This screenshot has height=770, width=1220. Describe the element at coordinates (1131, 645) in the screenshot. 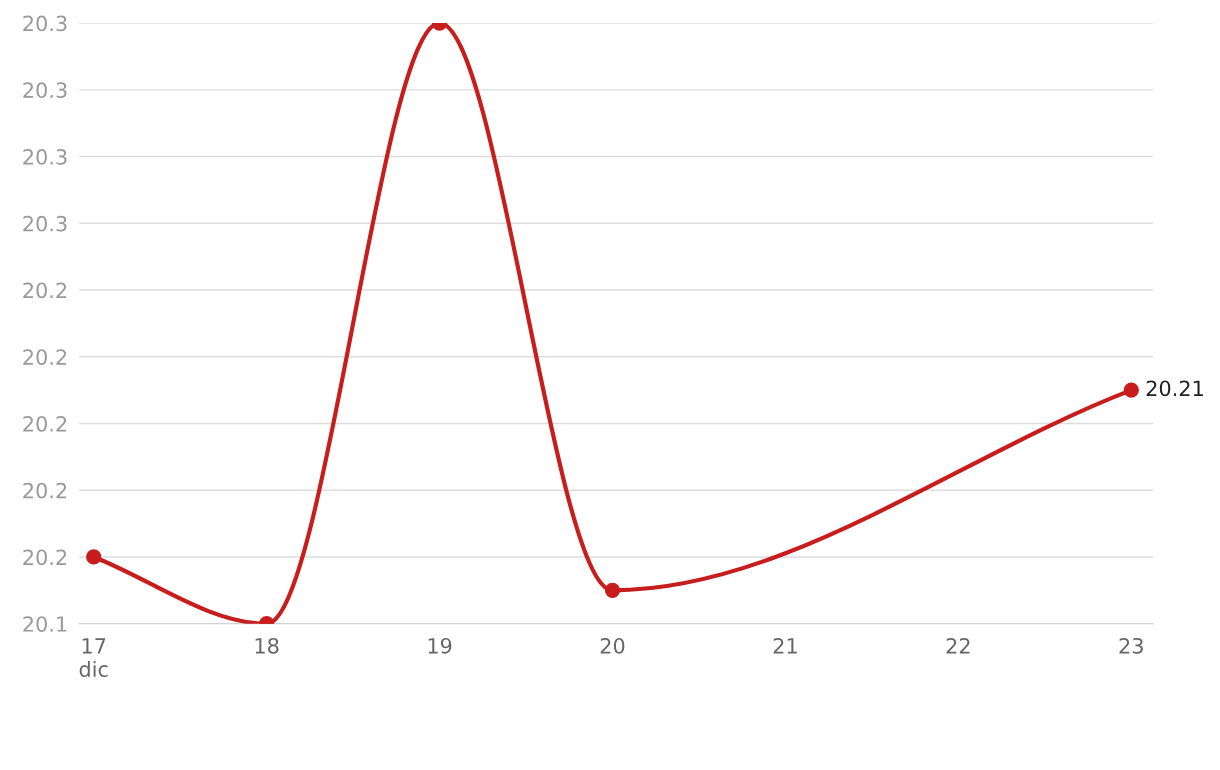

I see `x-tick-label: 23` at that location.